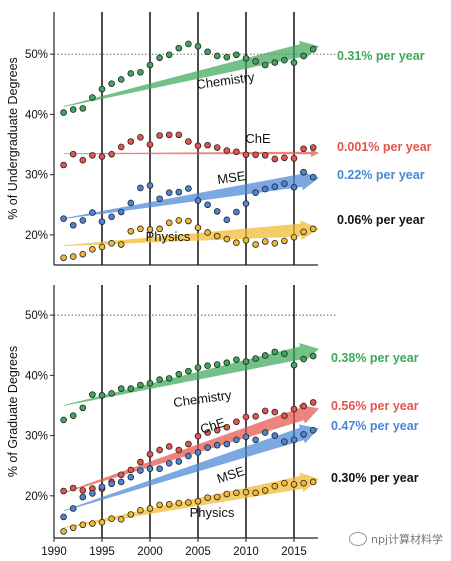 This screenshot has width=451, height=561. Describe the element at coordinates (13, 138) in the screenshot. I see `undergraduate-y-axis-label: % of Undergraduate Degrees` at that location.